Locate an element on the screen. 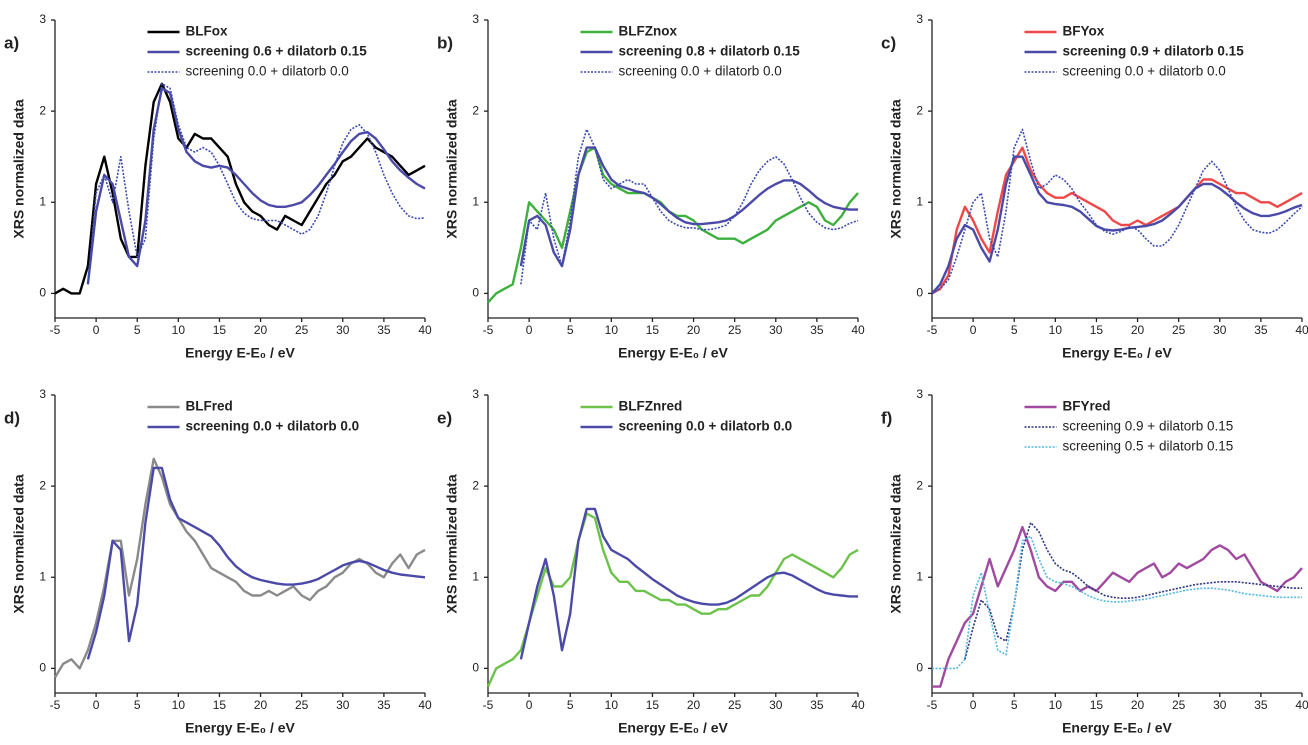  panel-label: e) is located at coordinates (444, 417).